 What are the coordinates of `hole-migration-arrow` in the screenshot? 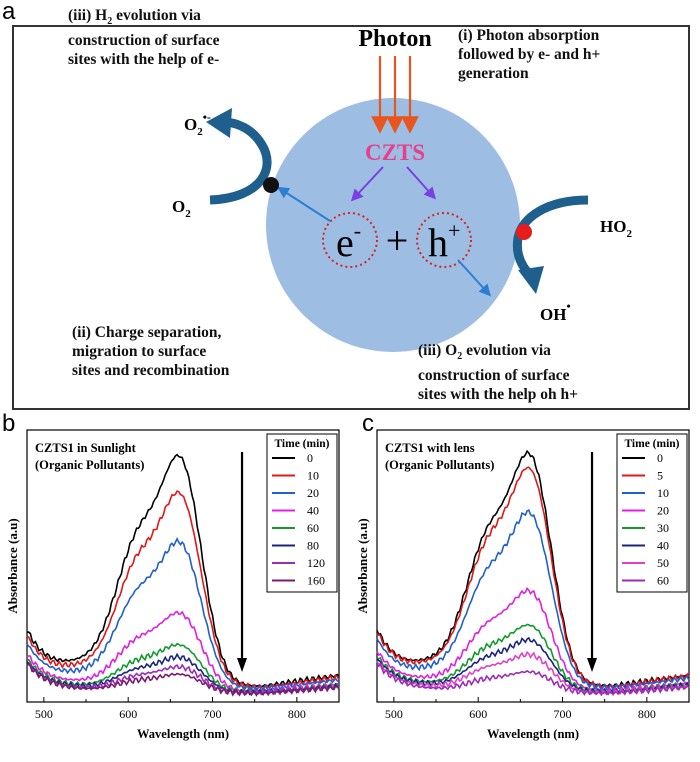 It's located at (474, 278).